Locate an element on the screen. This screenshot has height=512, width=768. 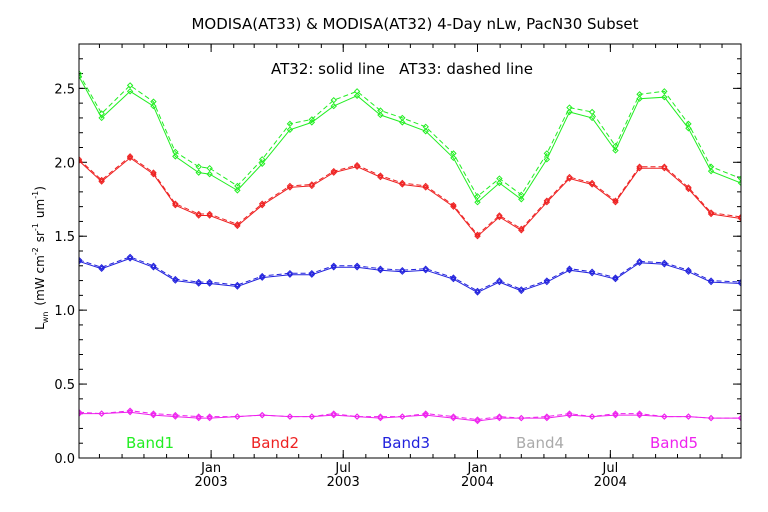
y-axis-title-exp2: -1 is located at coordinates (35, 227).